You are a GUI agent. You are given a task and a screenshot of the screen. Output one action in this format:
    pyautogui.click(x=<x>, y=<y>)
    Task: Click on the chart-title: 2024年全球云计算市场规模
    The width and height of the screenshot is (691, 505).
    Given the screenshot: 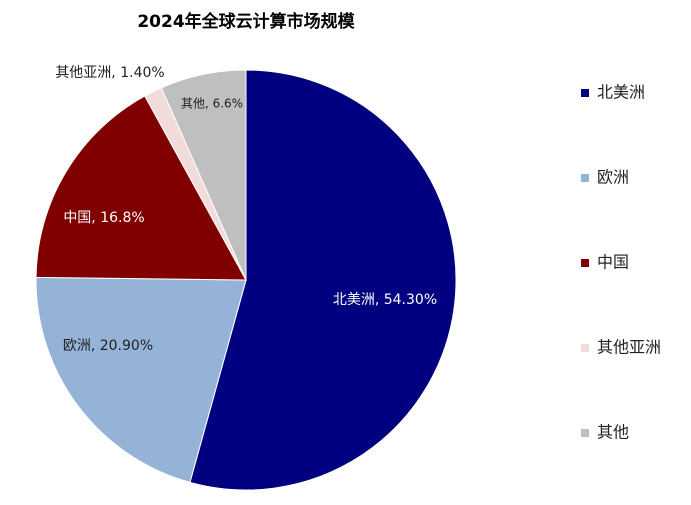 What is the action you would take?
    pyautogui.click(x=246, y=21)
    